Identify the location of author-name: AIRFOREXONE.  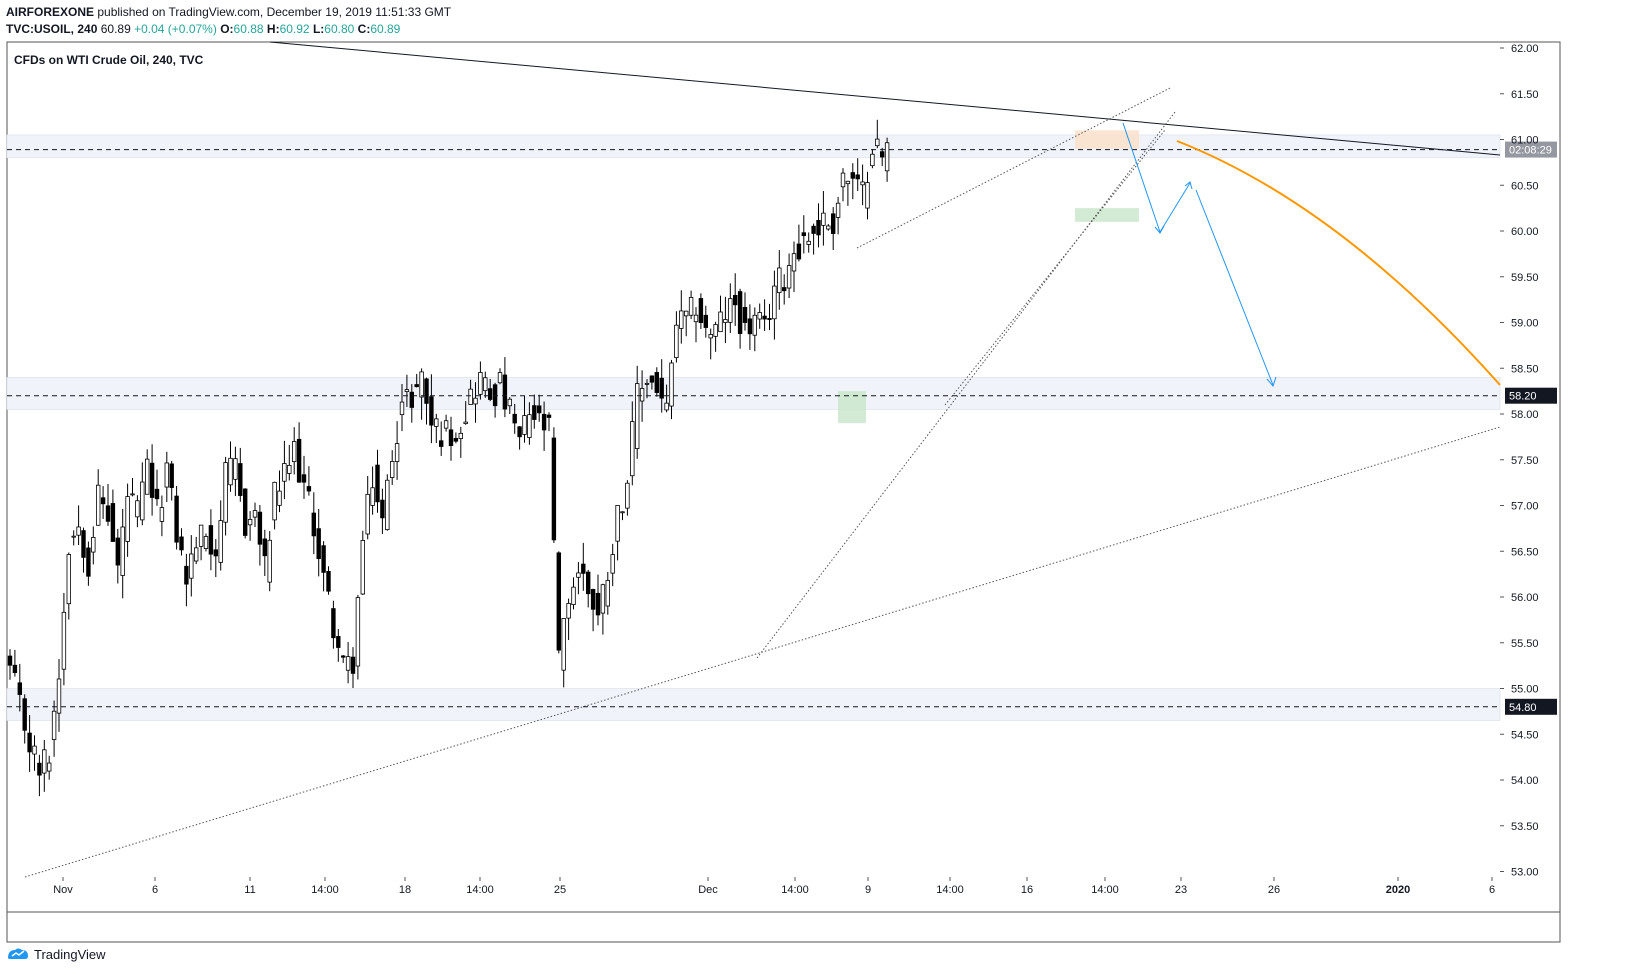
(50, 12).